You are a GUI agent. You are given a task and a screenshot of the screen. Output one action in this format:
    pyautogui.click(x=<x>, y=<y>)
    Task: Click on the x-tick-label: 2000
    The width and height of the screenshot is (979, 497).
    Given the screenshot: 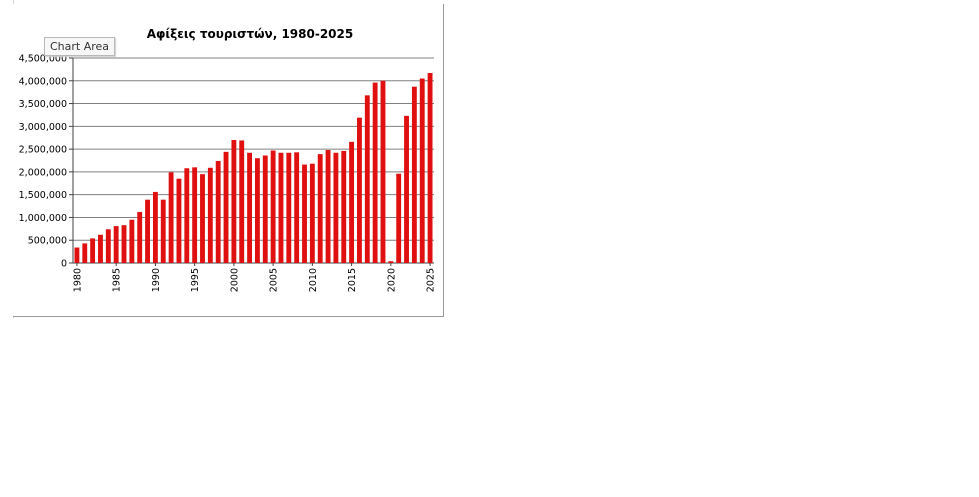 What is the action you would take?
    pyautogui.click(x=234, y=280)
    